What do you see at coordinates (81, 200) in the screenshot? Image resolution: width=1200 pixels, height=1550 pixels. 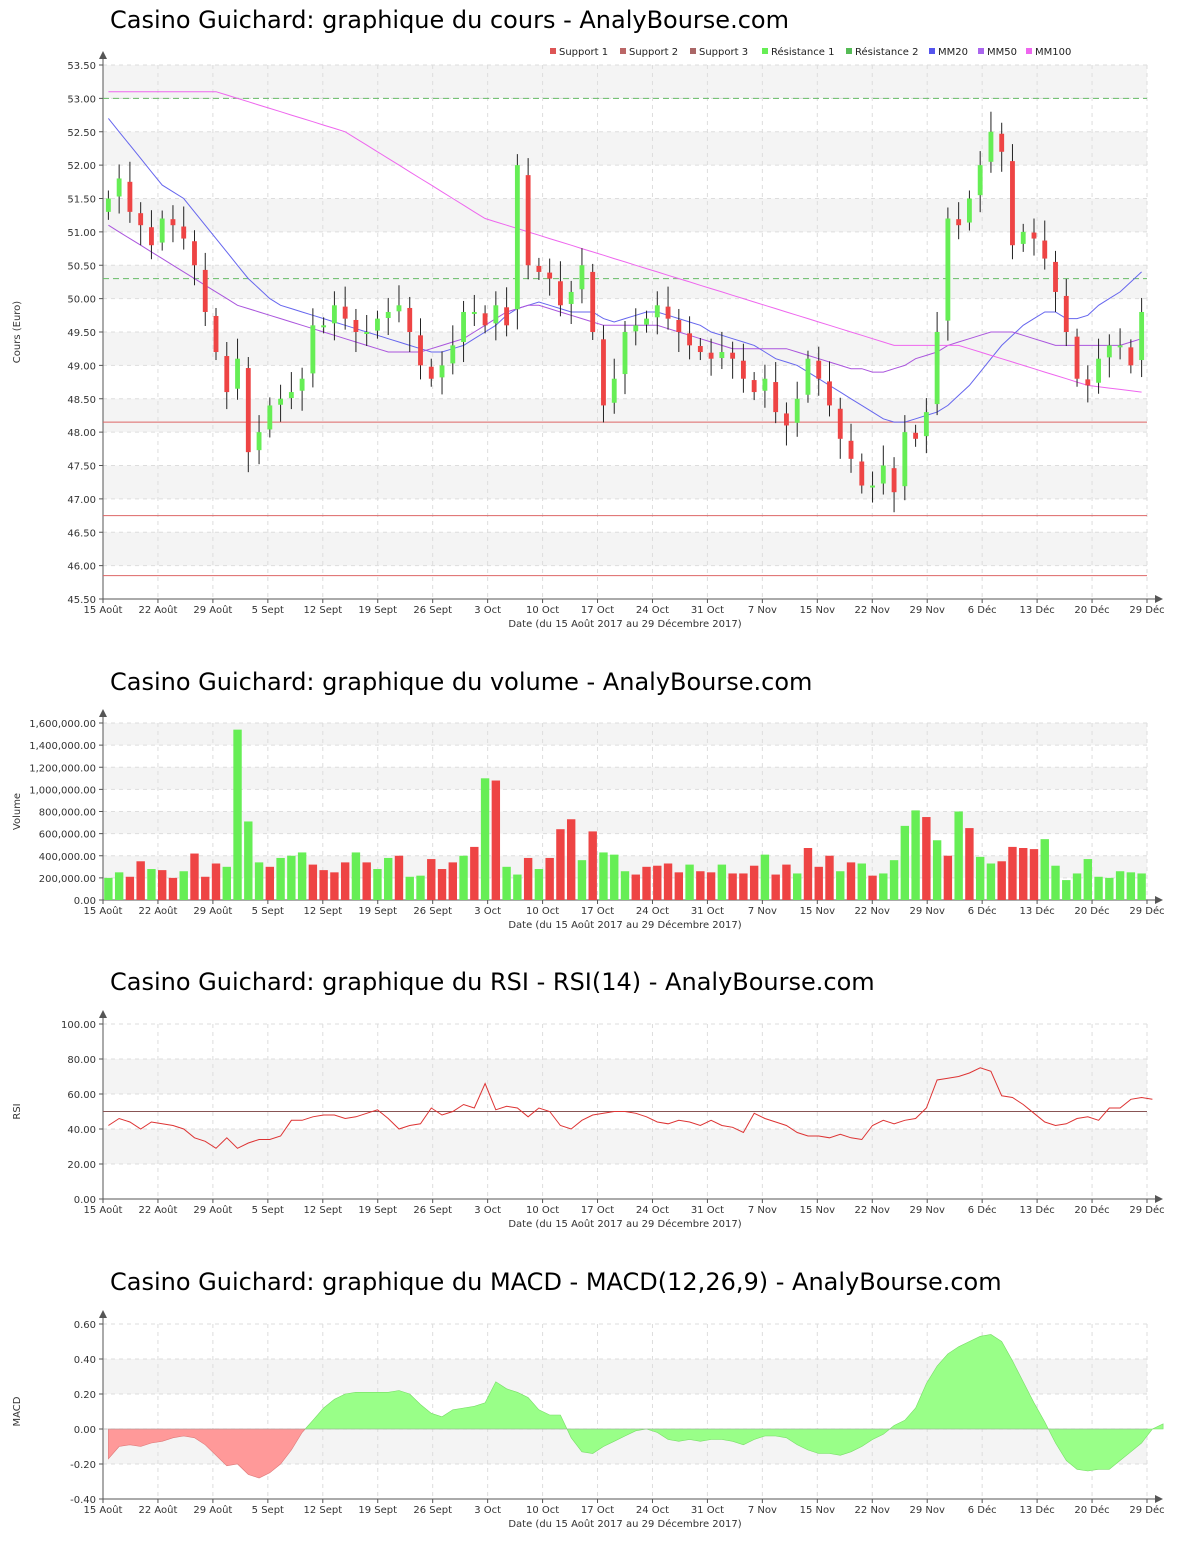 I see `y-tick-label: 51.50` at bounding box center [81, 200].